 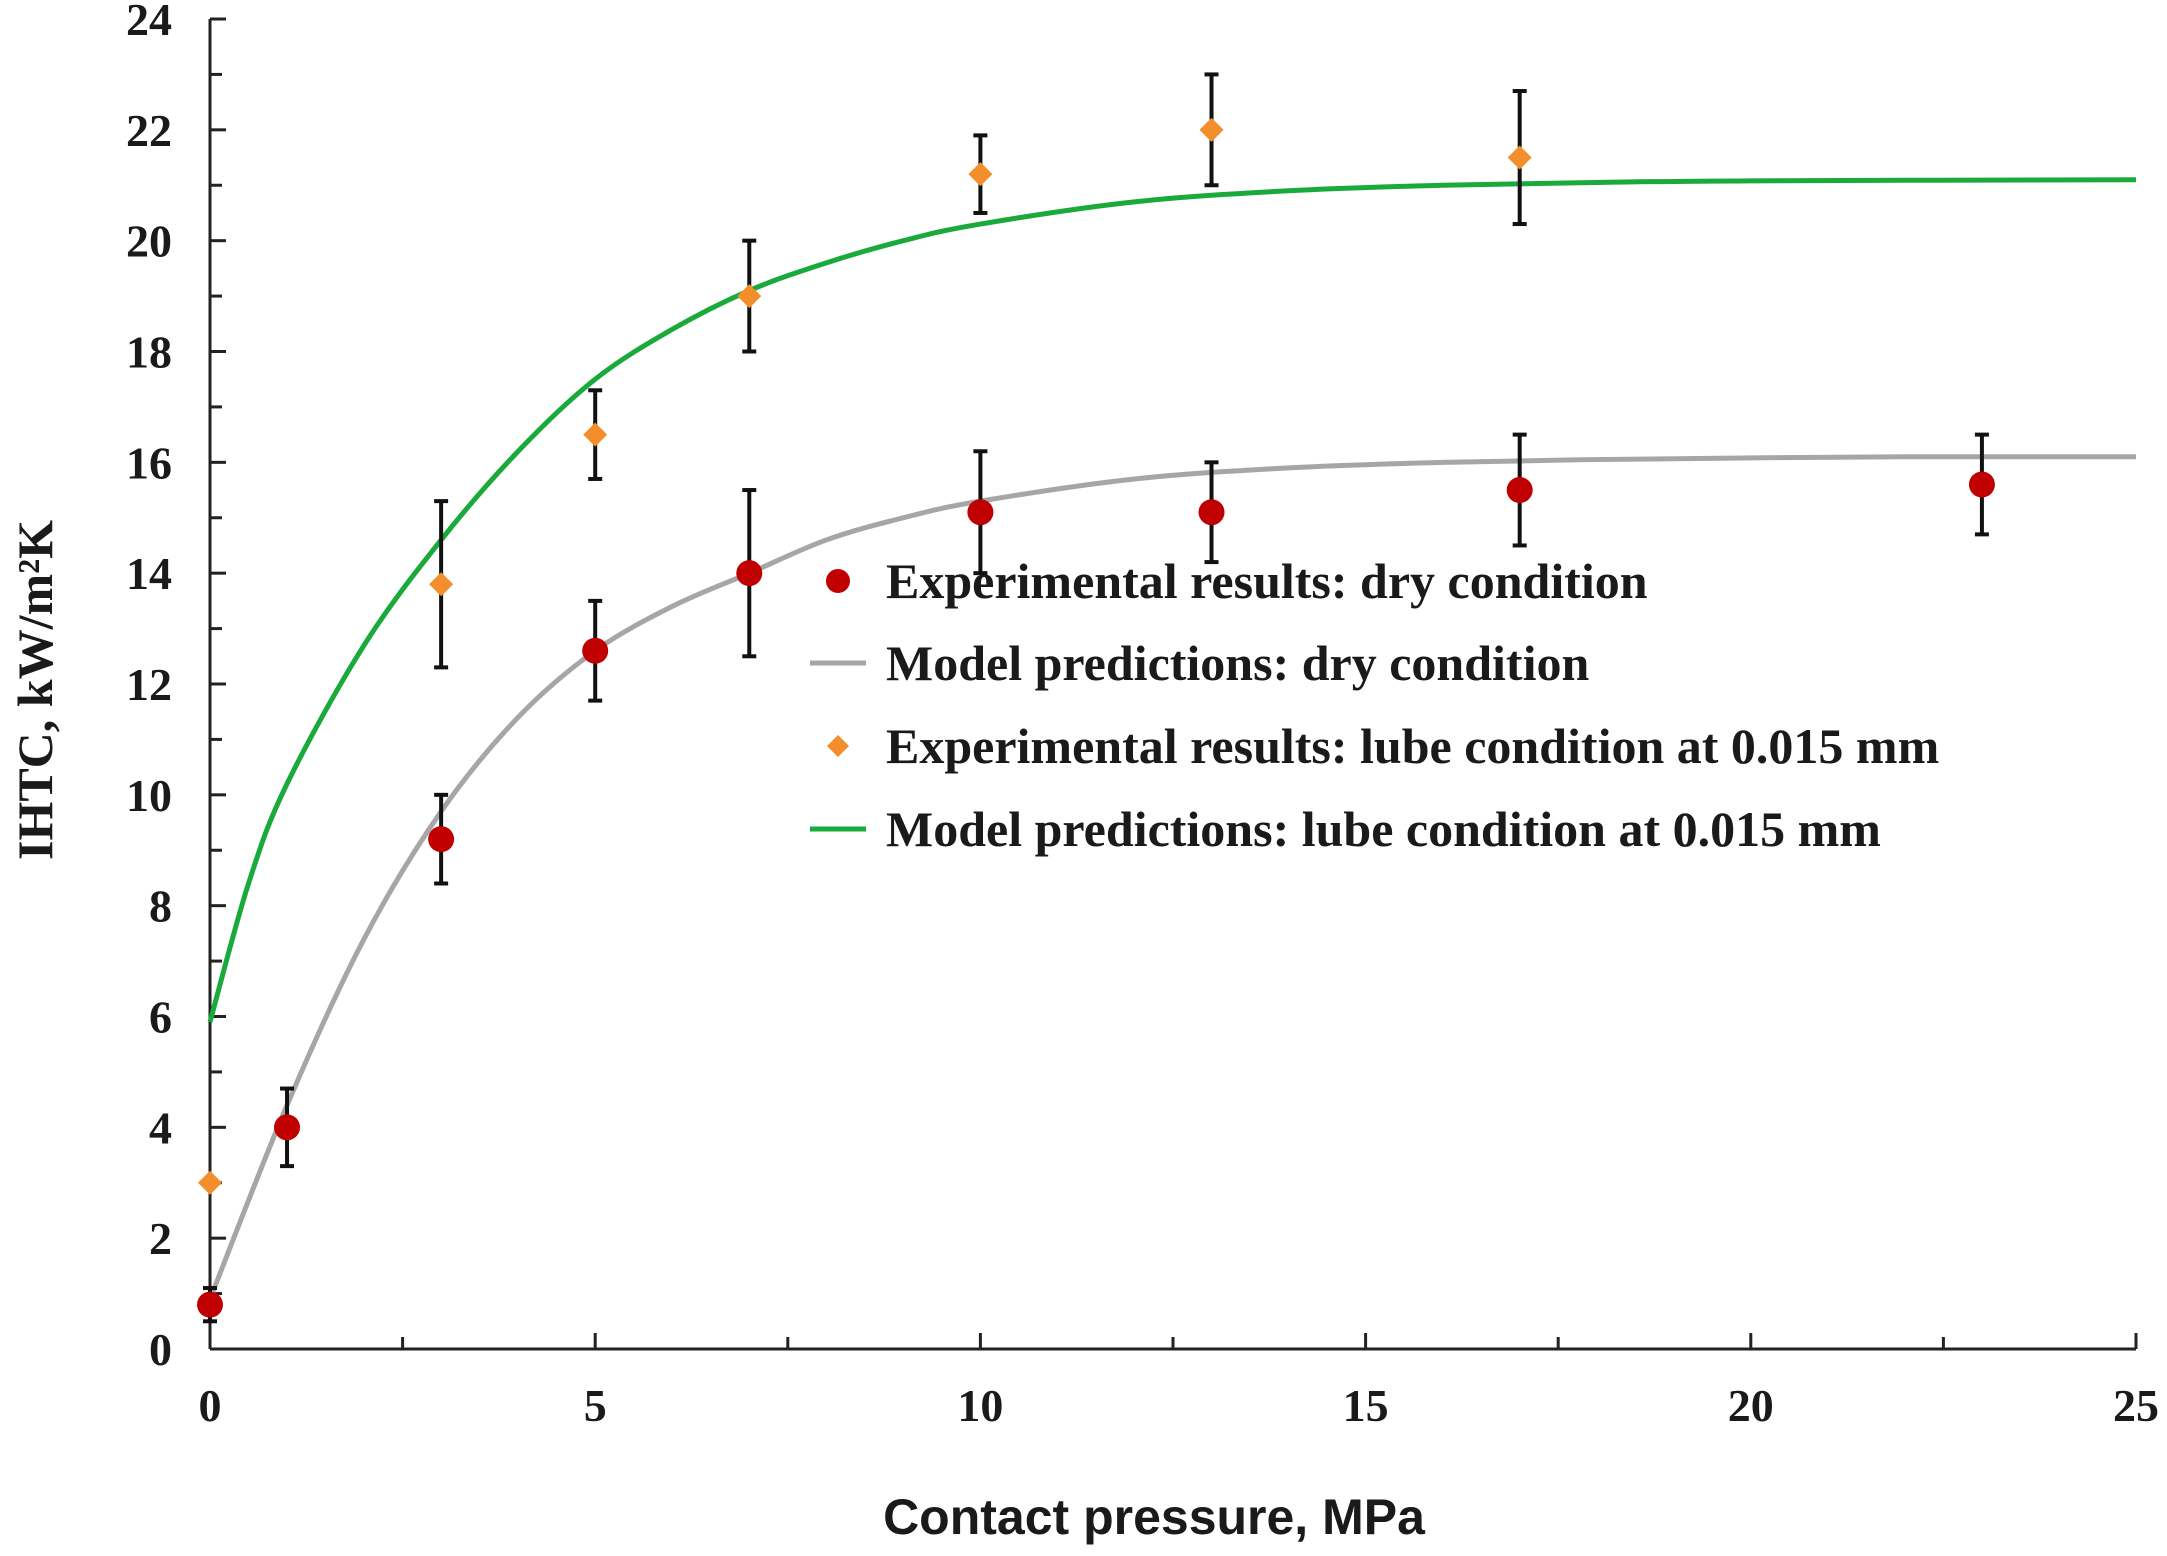 What do you see at coordinates (838, 746) in the screenshot?
I see `legend-marker-diamond` at bounding box center [838, 746].